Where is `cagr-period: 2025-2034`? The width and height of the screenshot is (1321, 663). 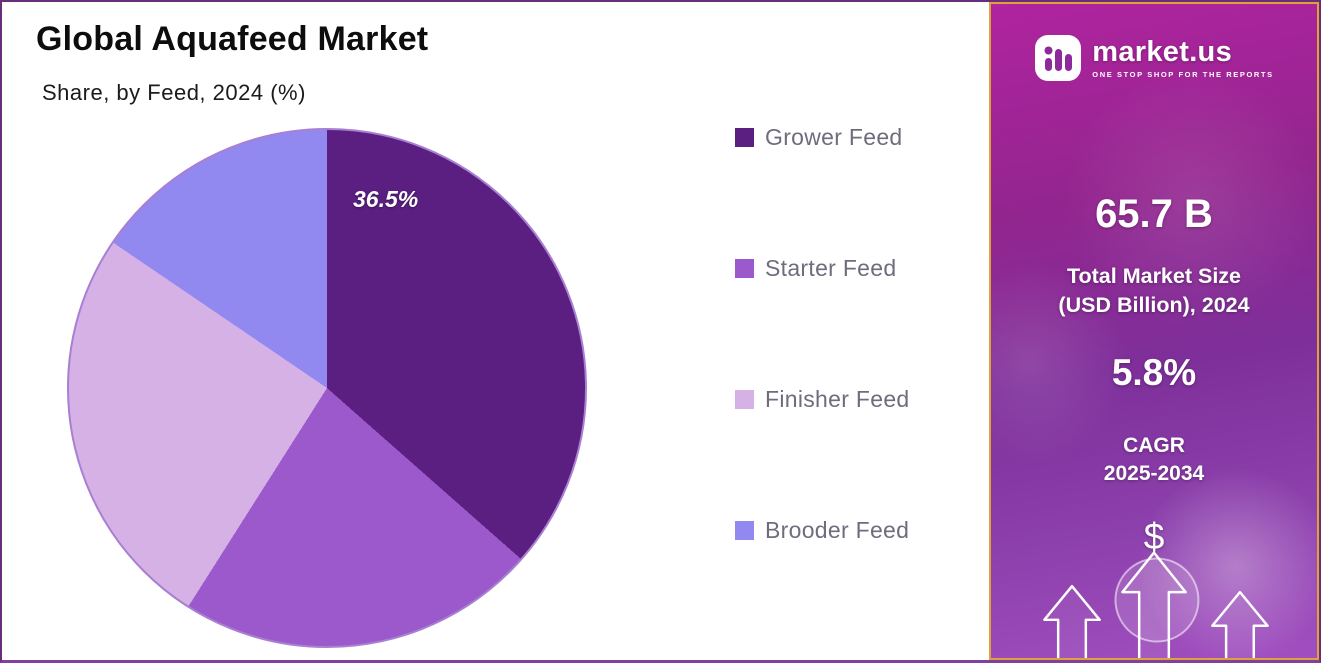 cagr-period: 2025-2034 is located at coordinates (1154, 473).